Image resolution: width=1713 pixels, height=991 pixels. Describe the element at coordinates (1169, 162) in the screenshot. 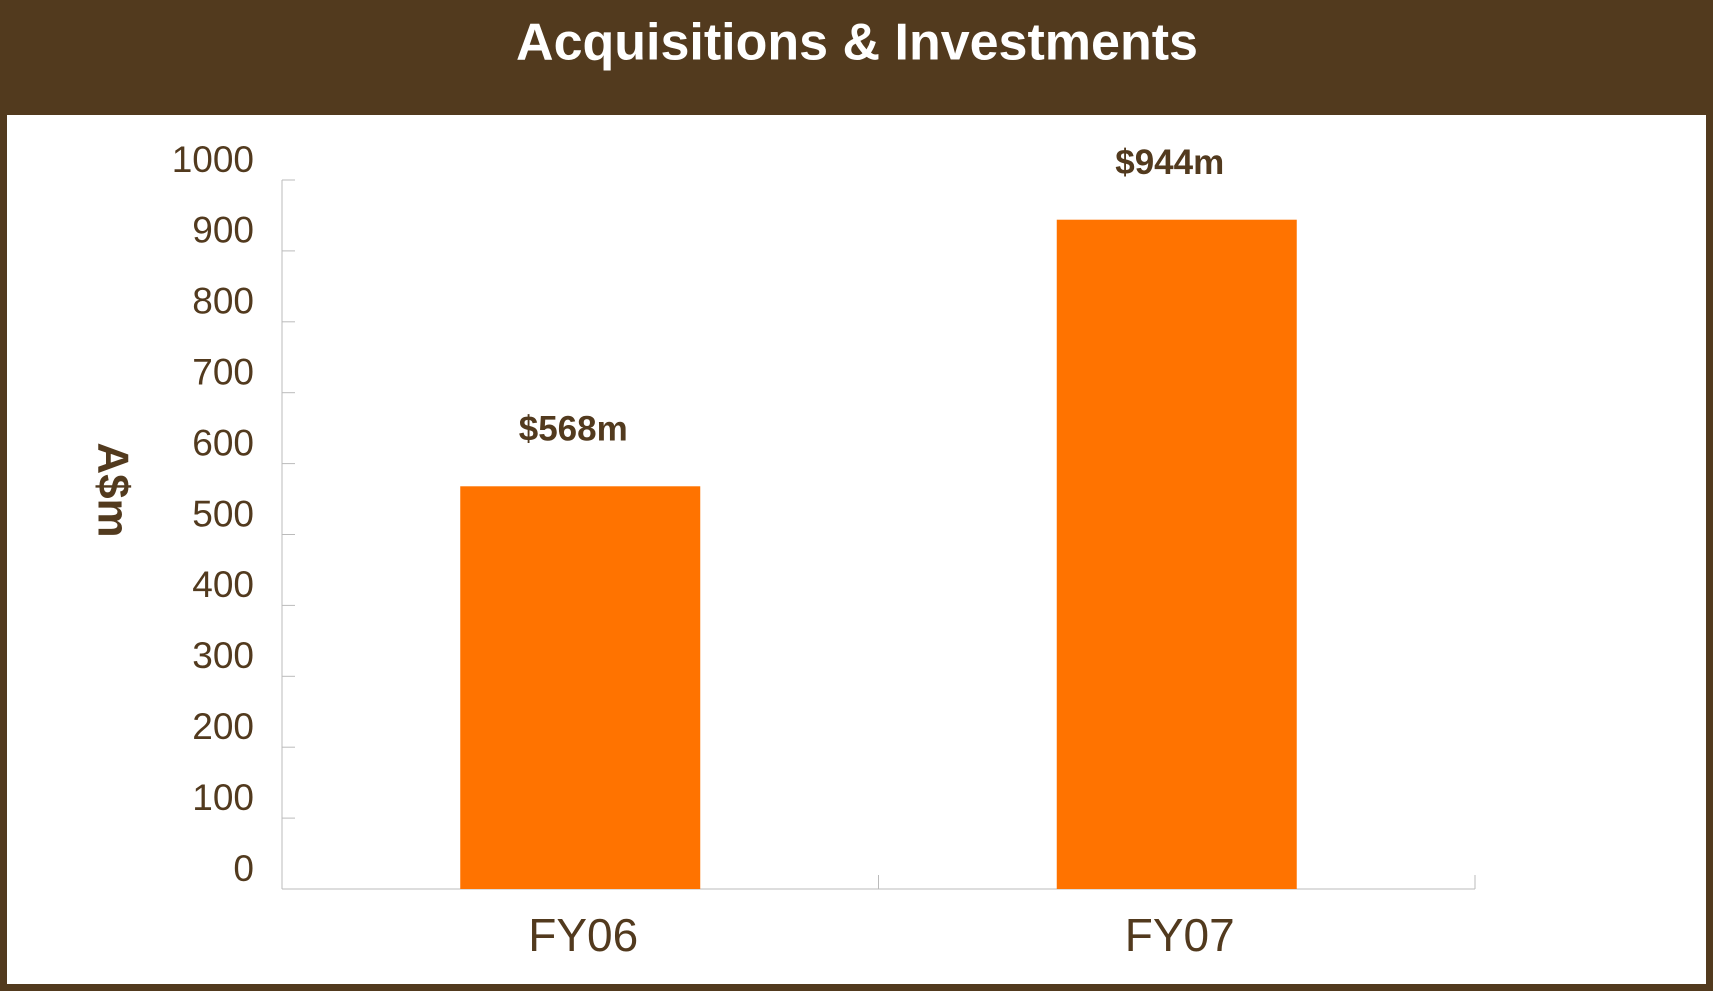

I see `value-label: $944m` at that location.